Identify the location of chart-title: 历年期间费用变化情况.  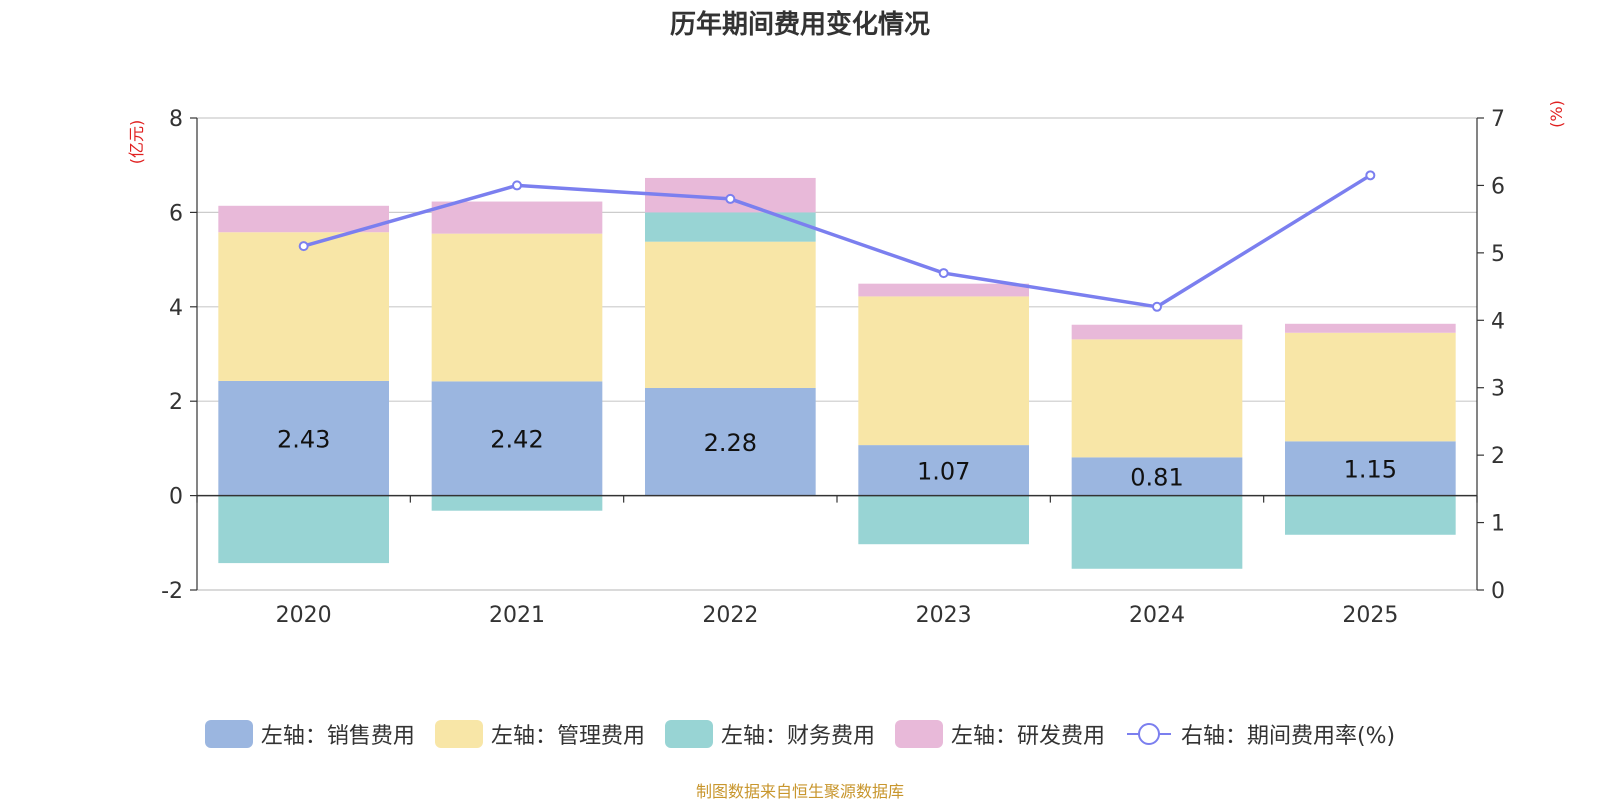
(799, 25).